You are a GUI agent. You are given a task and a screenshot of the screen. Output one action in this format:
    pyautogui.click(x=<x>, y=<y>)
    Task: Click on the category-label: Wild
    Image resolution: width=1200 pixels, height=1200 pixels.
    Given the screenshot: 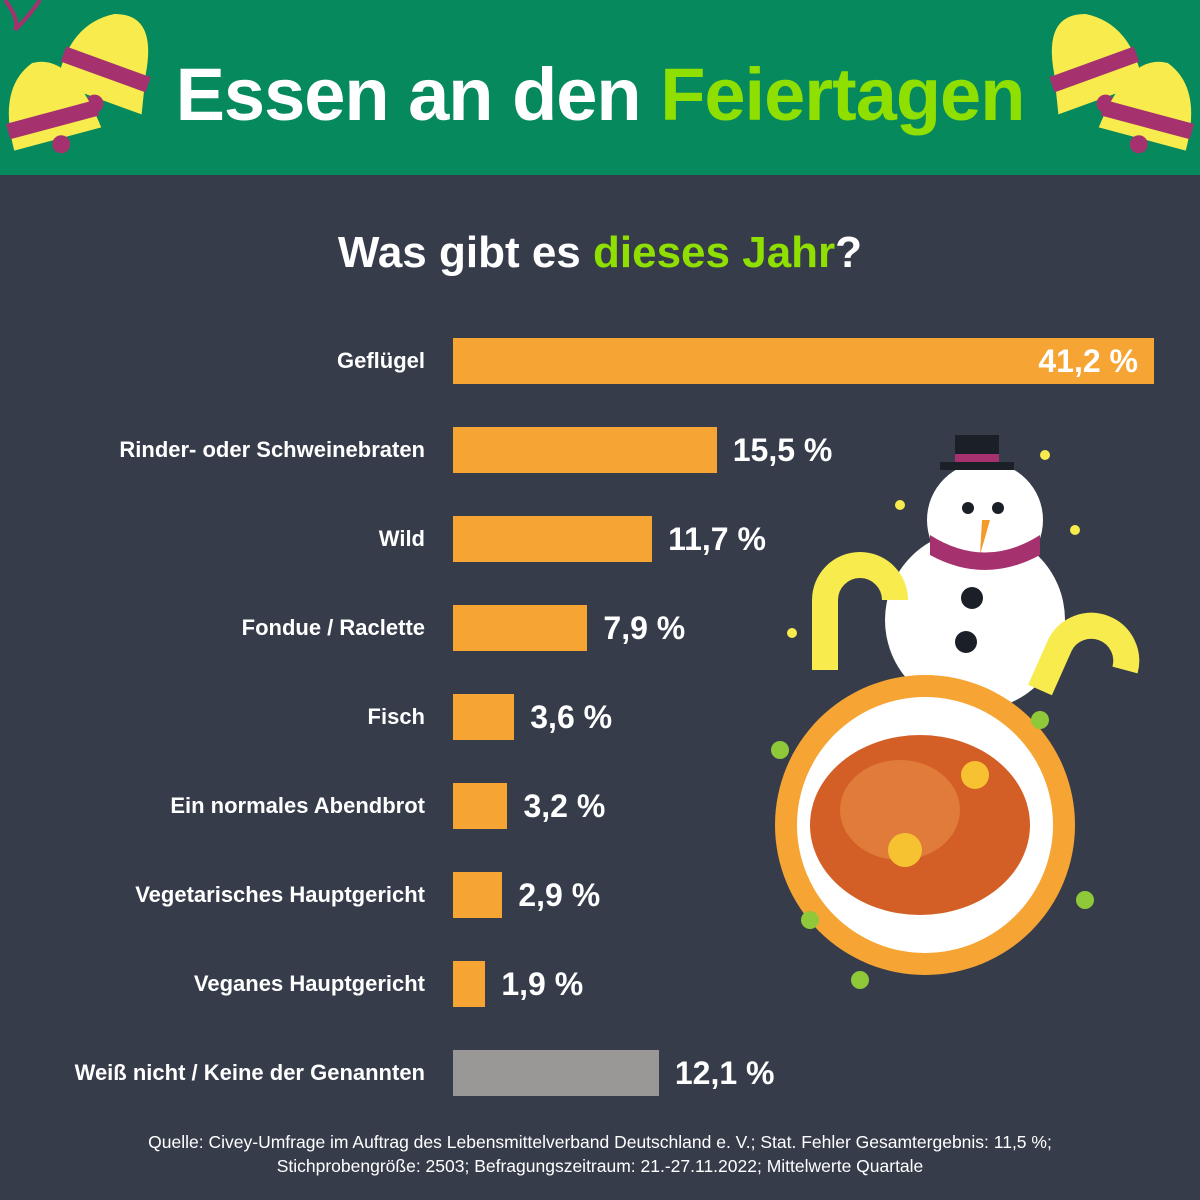 What is the action you would take?
    pyautogui.click(x=401, y=538)
    